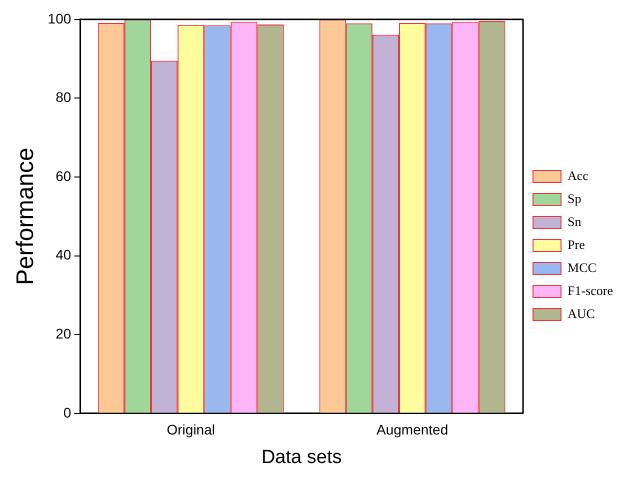  Describe the element at coordinates (575, 198) in the screenshot. I see `legend-label: Sp` at that location.